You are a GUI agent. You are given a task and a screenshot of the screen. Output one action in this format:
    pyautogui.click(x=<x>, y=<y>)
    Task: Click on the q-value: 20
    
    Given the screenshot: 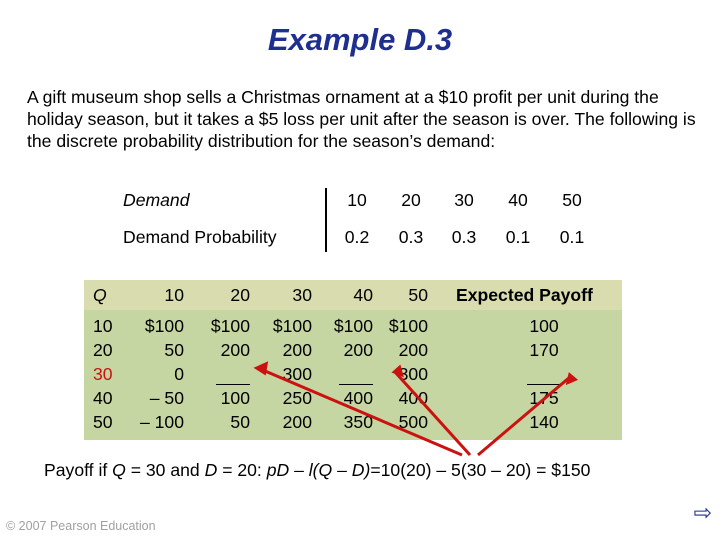 What is the action you would take?
    pyautogui.click(x=103, y=350)
    